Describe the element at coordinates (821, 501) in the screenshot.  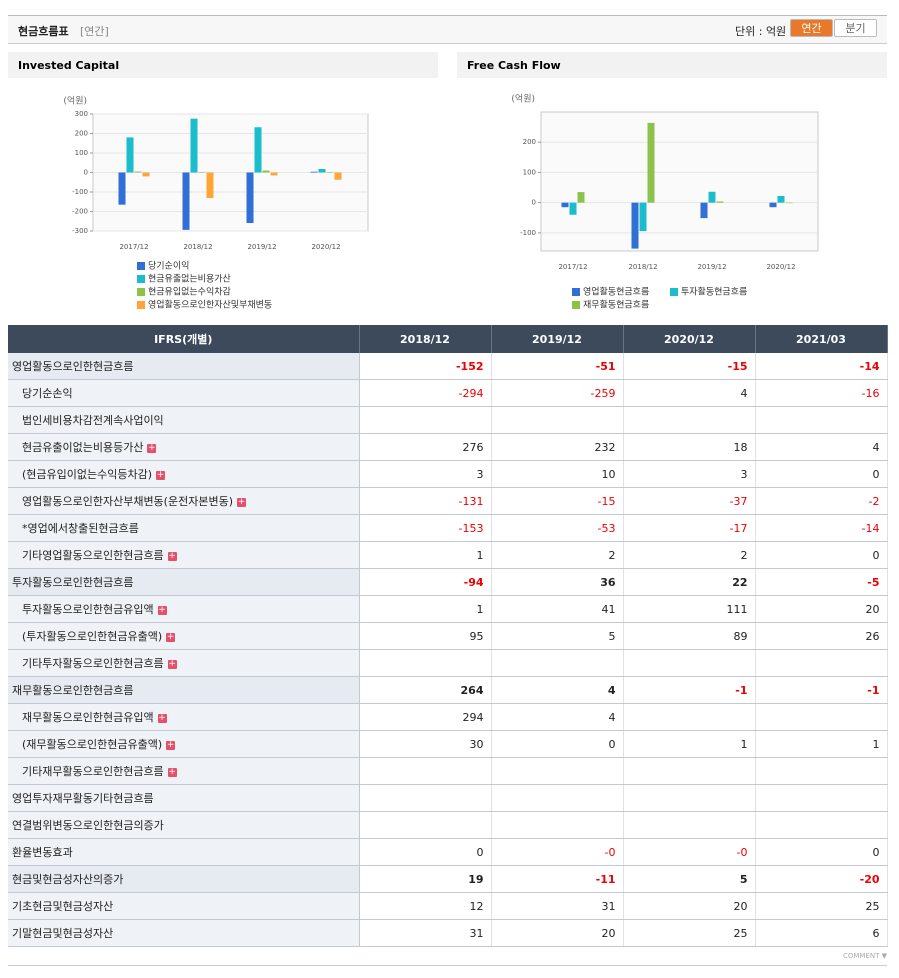
I see `value-cell: -2` at that location.